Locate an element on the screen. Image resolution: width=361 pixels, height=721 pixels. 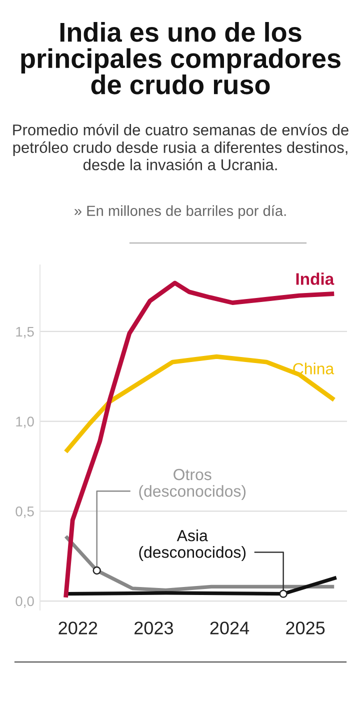
y-tick-label: 1,5 is located at coordinates (25, 332).